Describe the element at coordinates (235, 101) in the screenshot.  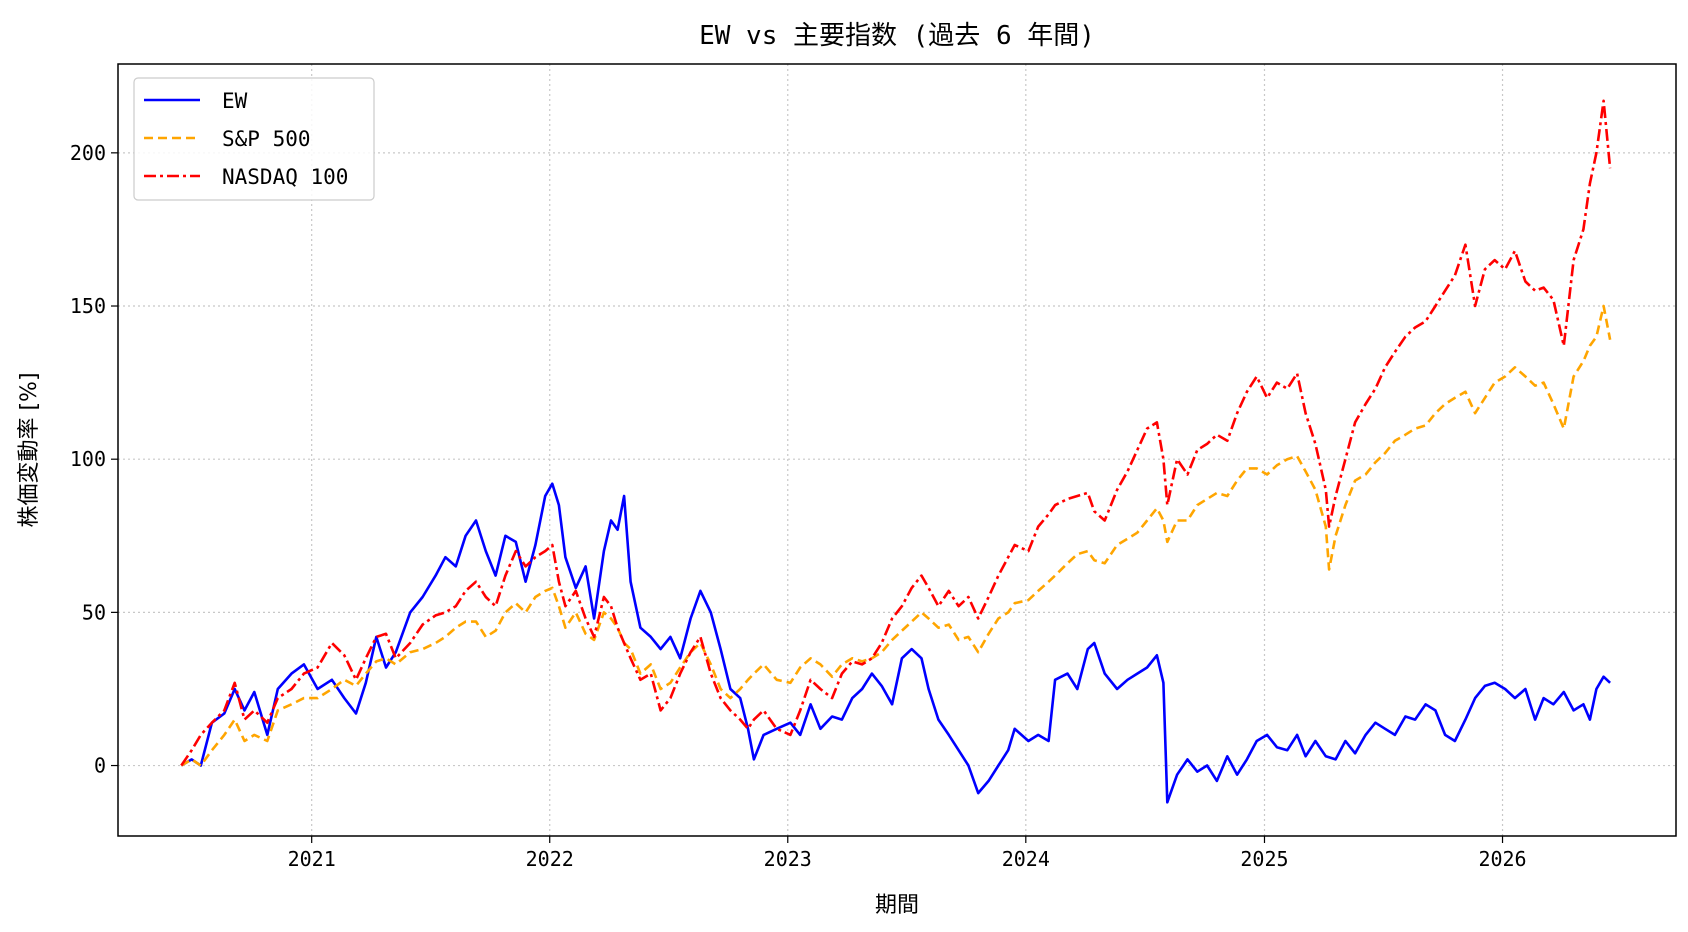
I see `legend-label-ew: EW` at that location.